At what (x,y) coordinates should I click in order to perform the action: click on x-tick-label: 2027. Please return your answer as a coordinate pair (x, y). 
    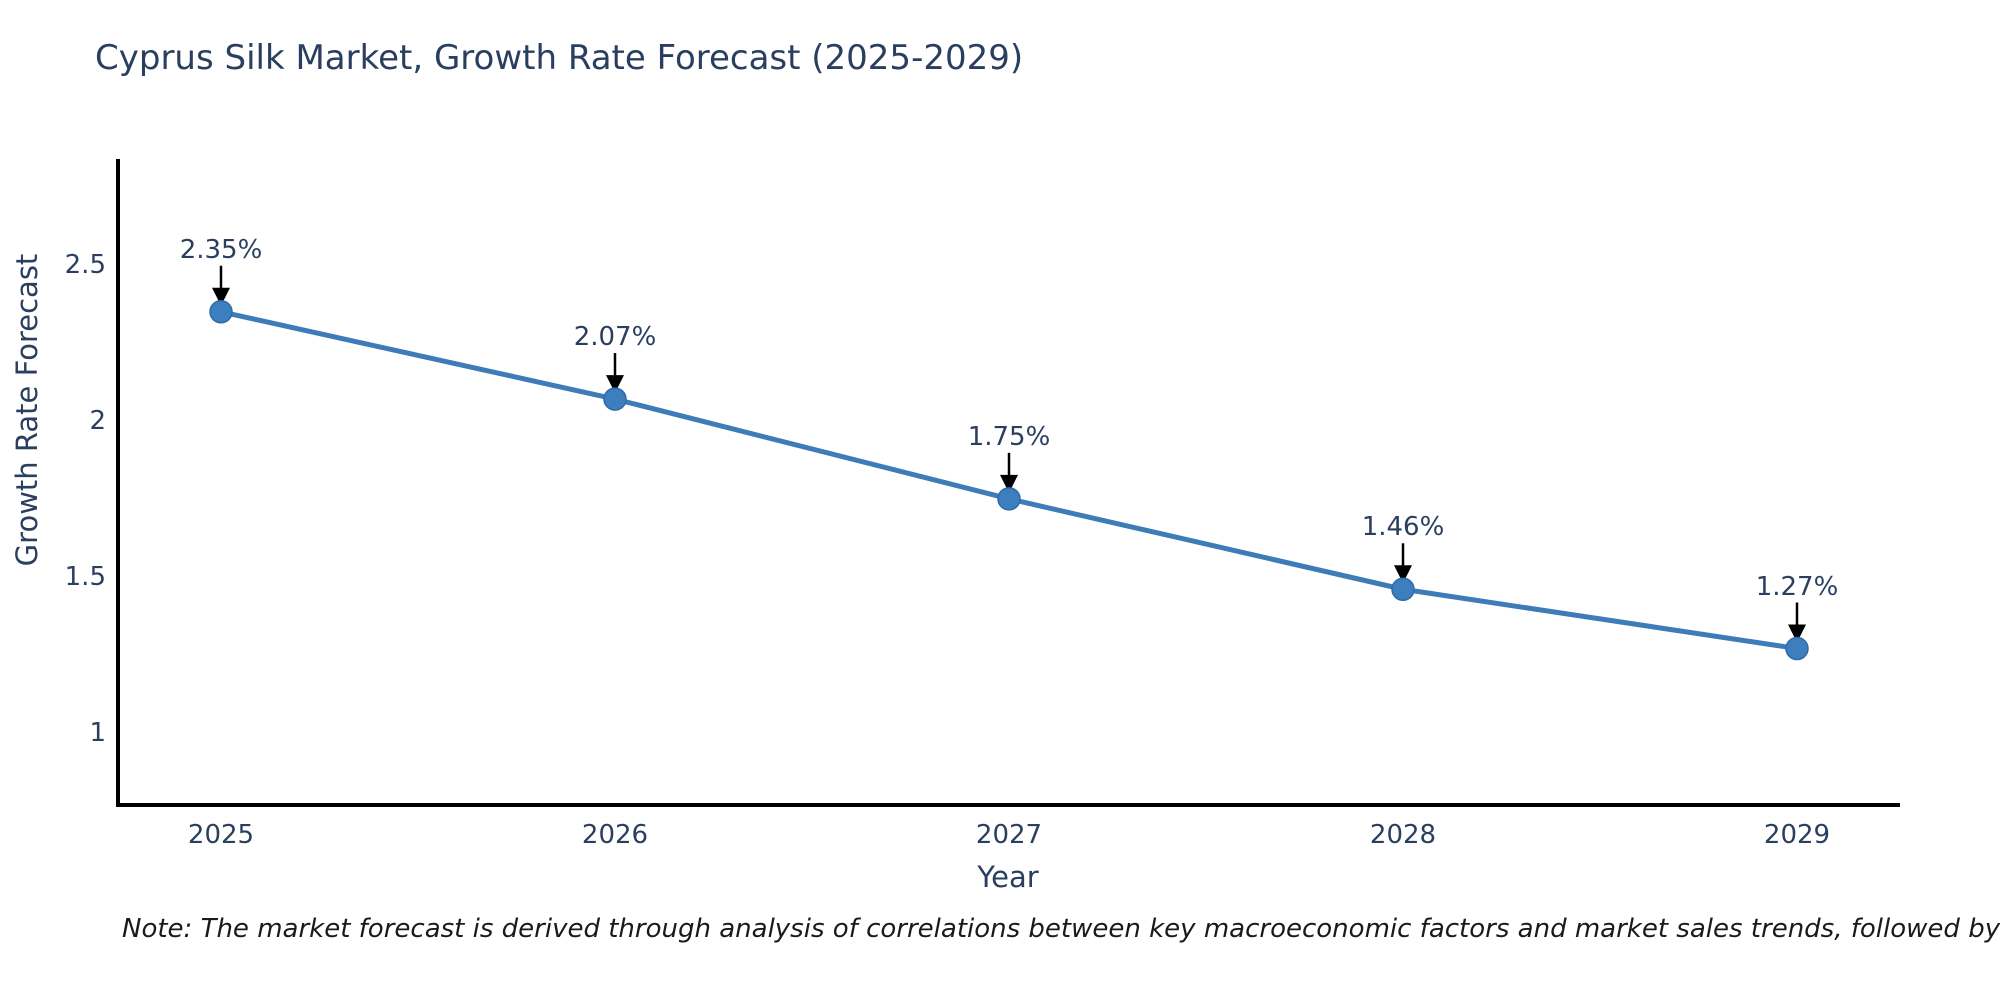
    Looking at the image, I should click on (1009, 835).